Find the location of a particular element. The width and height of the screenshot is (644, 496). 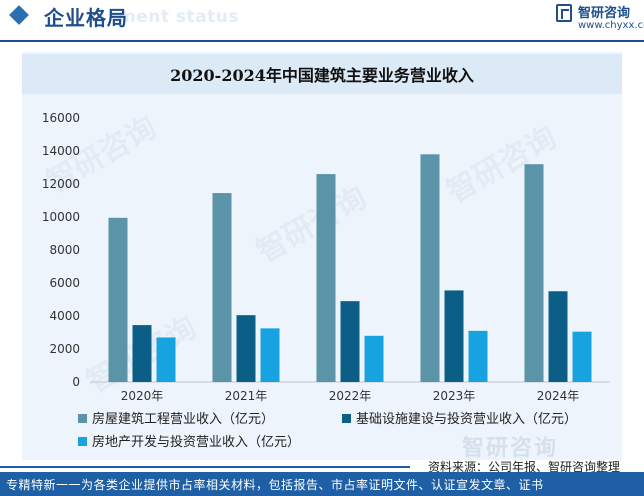

brand-name: 智研咨询 is located at coordinates (604, 13).